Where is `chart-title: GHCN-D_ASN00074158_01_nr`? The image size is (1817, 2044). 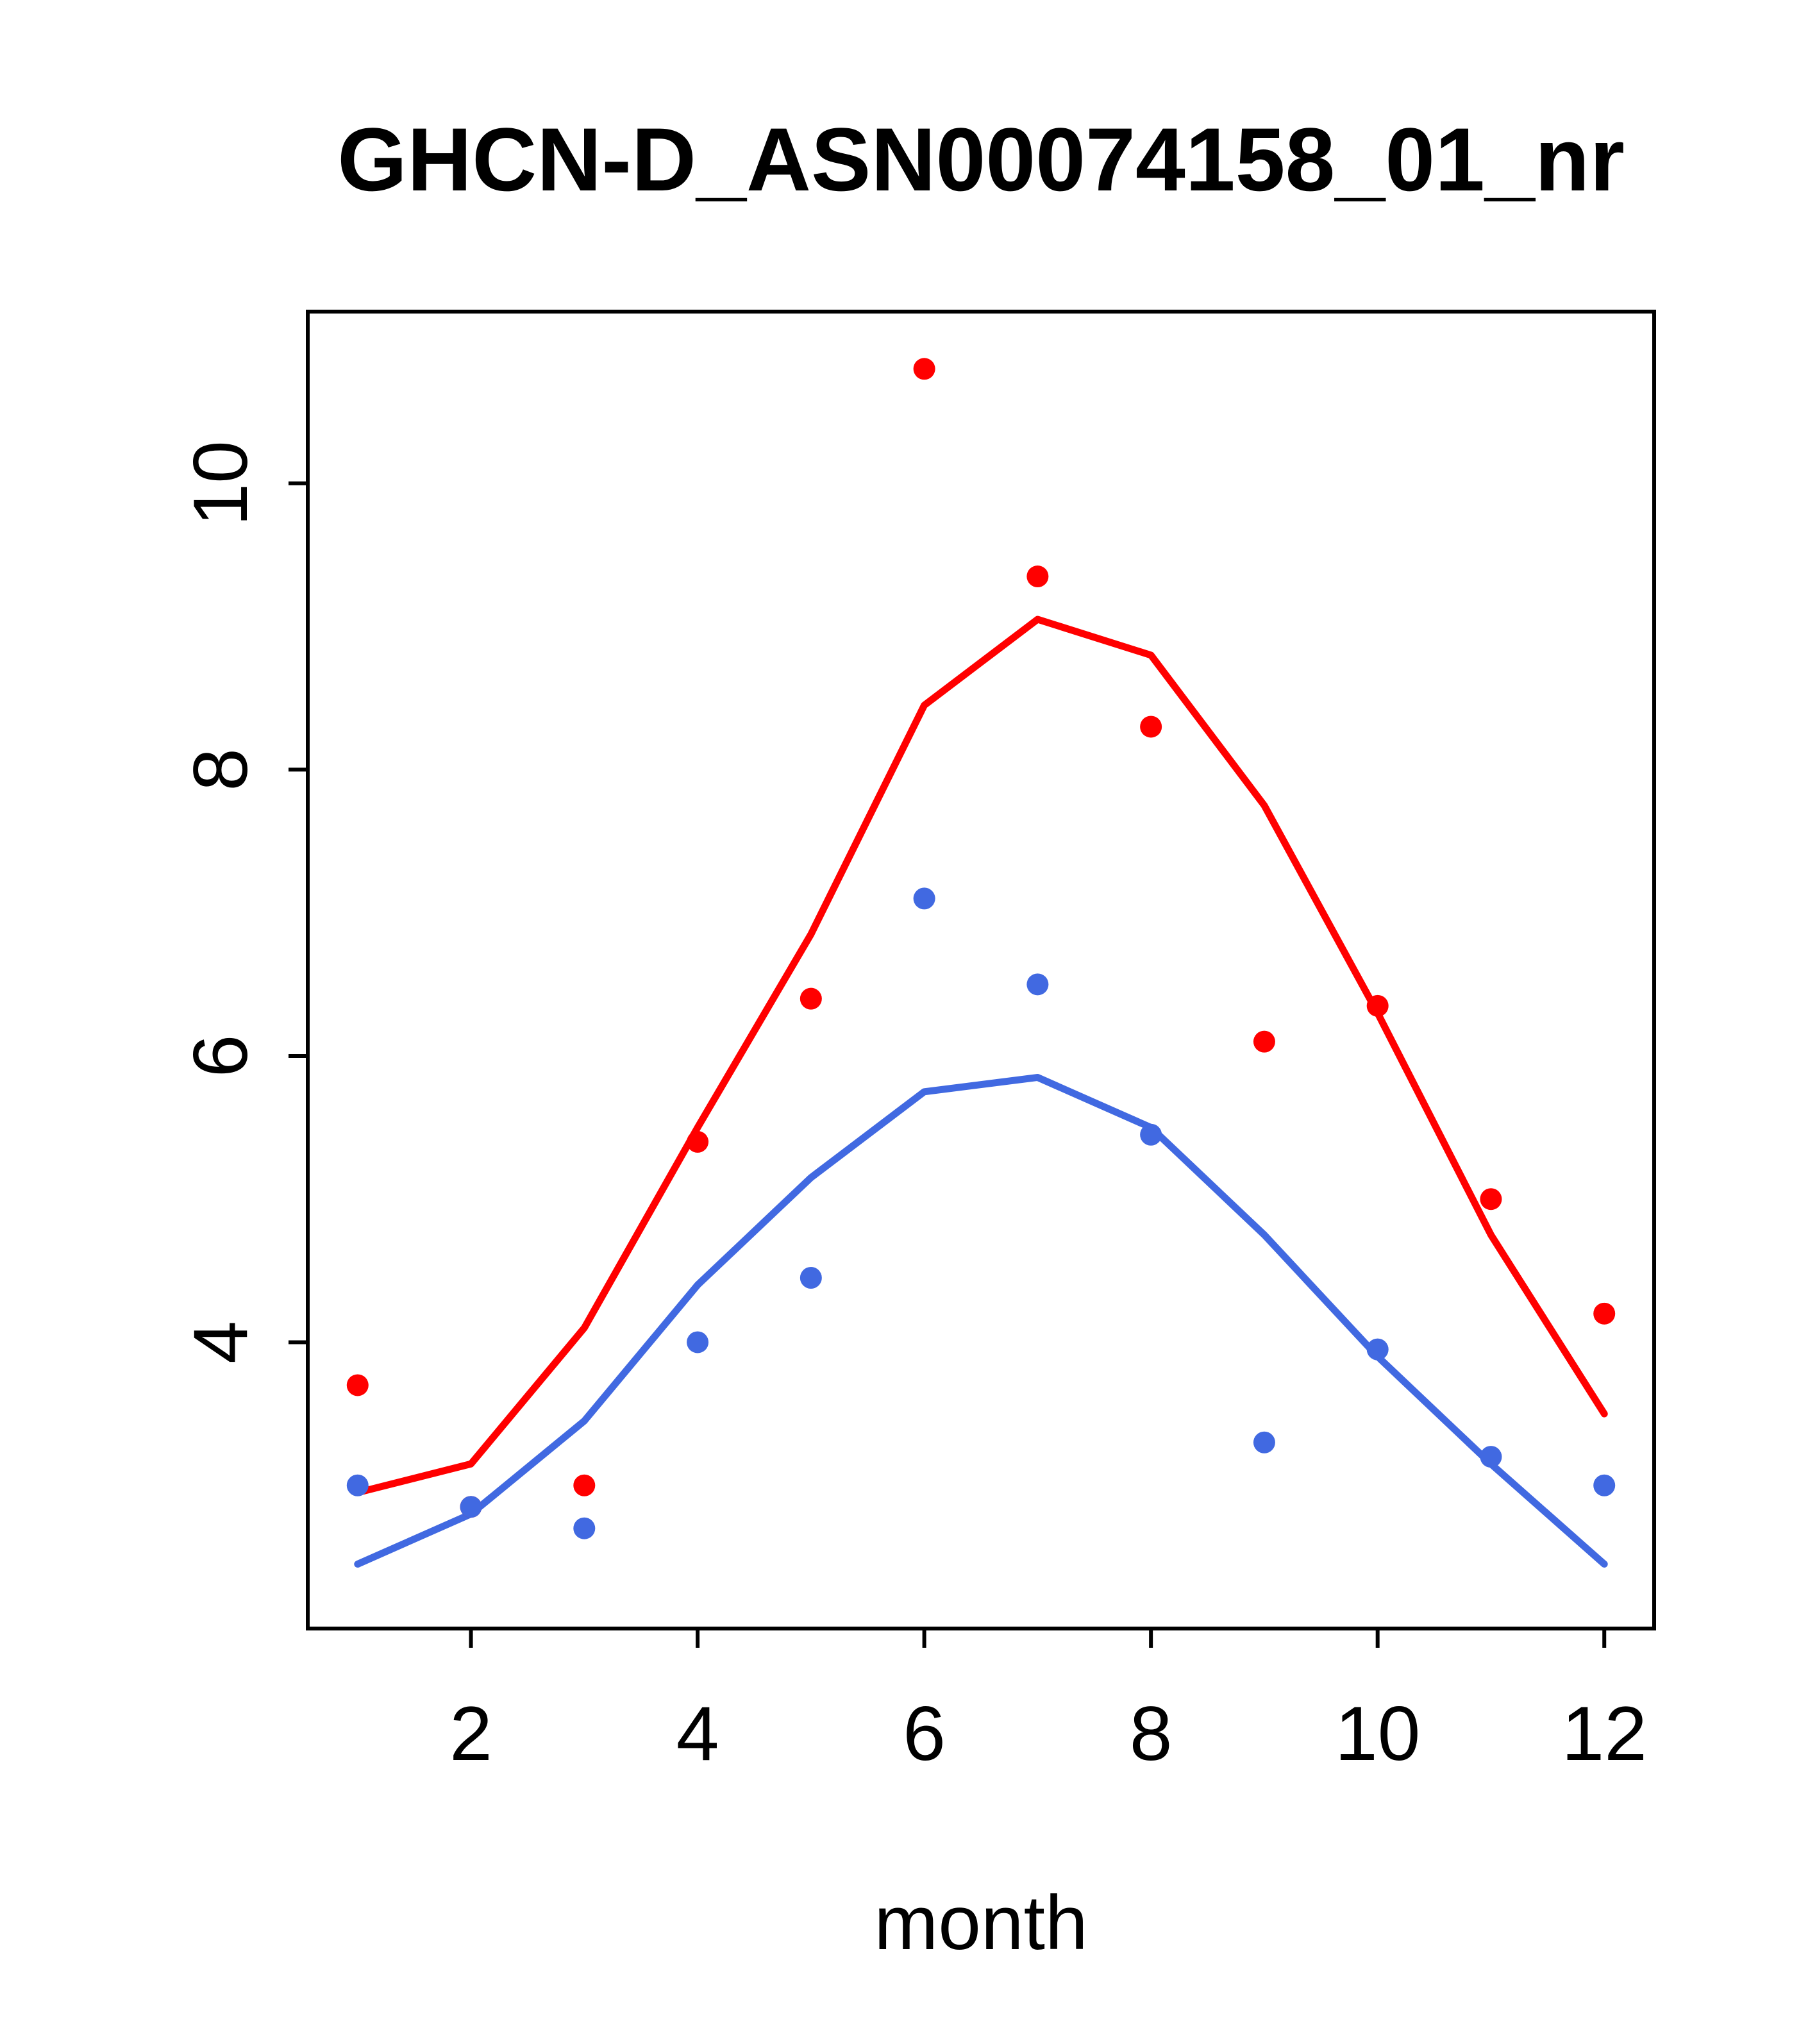
chart-title: GHCN-D_ASN00074158_01_nr is located at coordinates (981, 159).